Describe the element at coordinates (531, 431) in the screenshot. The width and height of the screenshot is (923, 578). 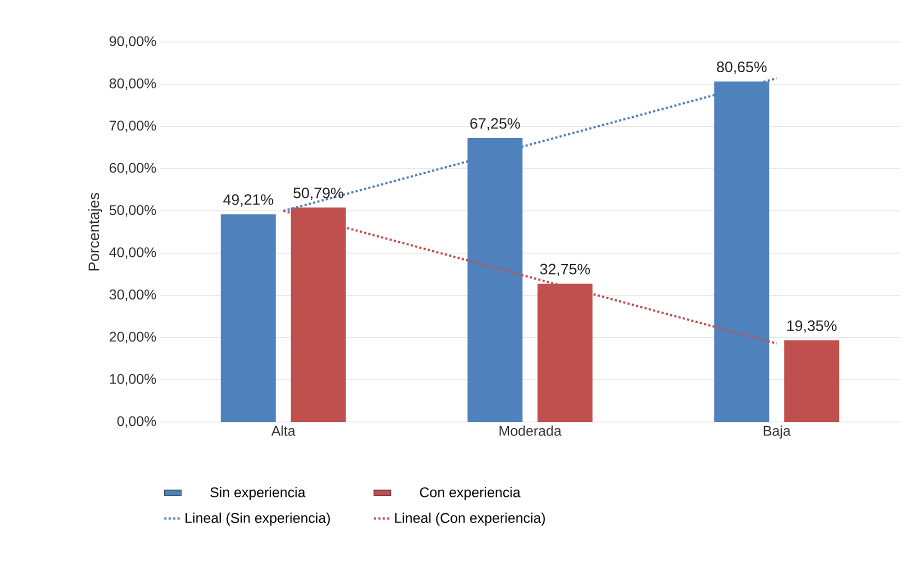
I see `x-tick-label: Moderada` at that location.